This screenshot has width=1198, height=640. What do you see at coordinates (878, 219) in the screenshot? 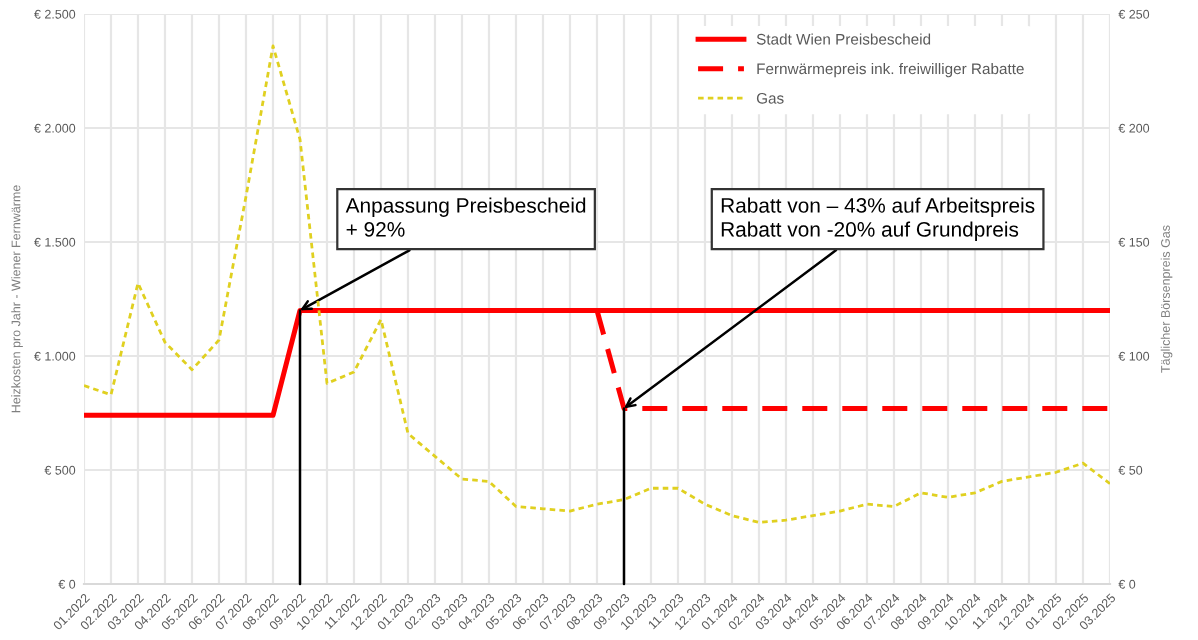
I see `annotation: Rabatt von – 43% auf Arbeitspreis Rabatt von -20% auf Grundpreis` at bounding box center [878, 219].